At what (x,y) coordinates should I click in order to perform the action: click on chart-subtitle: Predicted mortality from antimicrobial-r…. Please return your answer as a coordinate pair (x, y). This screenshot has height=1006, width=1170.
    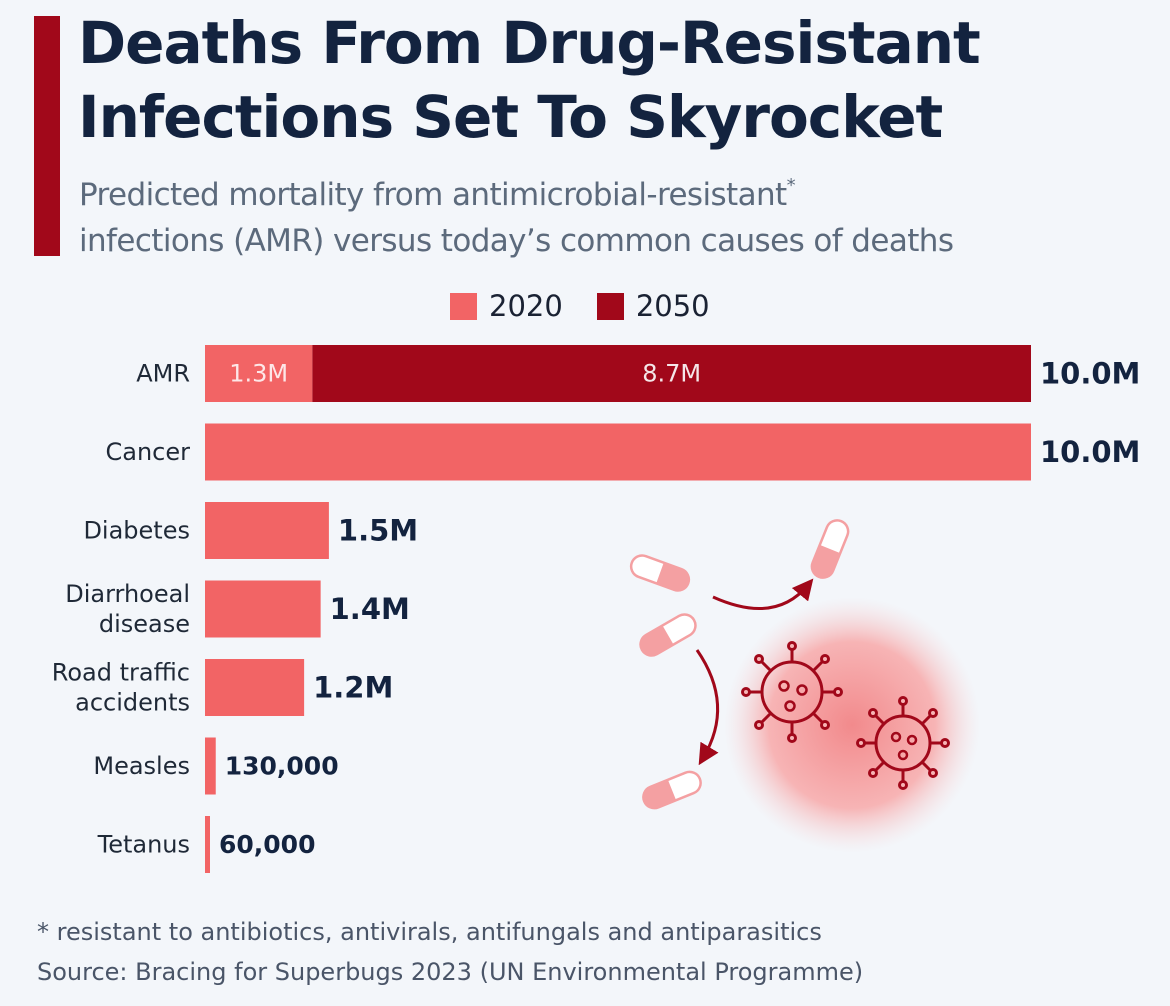
    Looking at the image, I should click on (516, 218).